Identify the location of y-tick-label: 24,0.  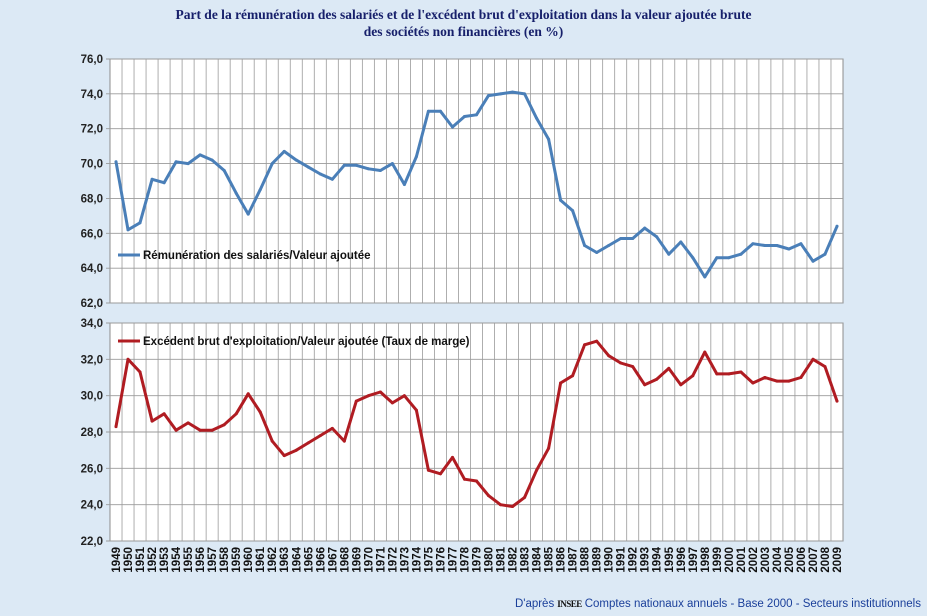
(92, 506).